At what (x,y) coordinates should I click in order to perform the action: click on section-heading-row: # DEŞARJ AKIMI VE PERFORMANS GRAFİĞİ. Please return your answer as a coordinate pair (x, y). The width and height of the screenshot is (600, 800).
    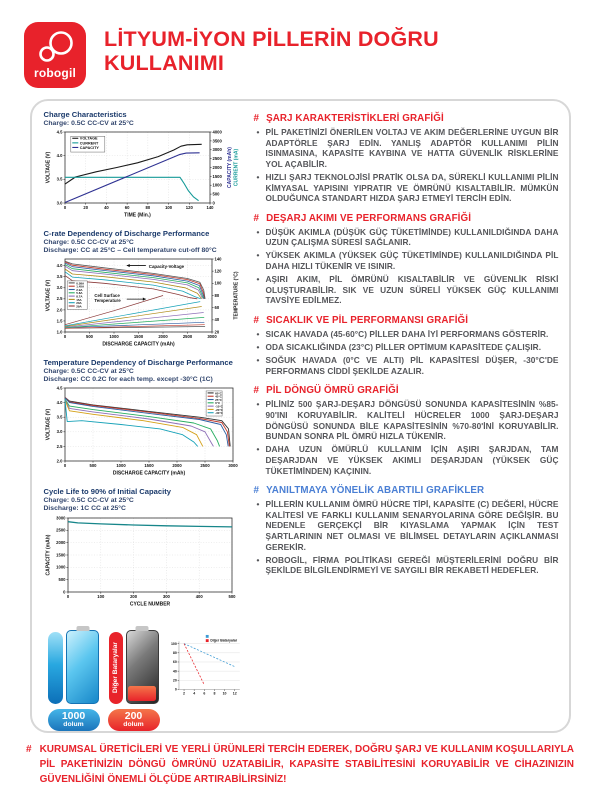
    Looking at the image, I should click on (406, 218).